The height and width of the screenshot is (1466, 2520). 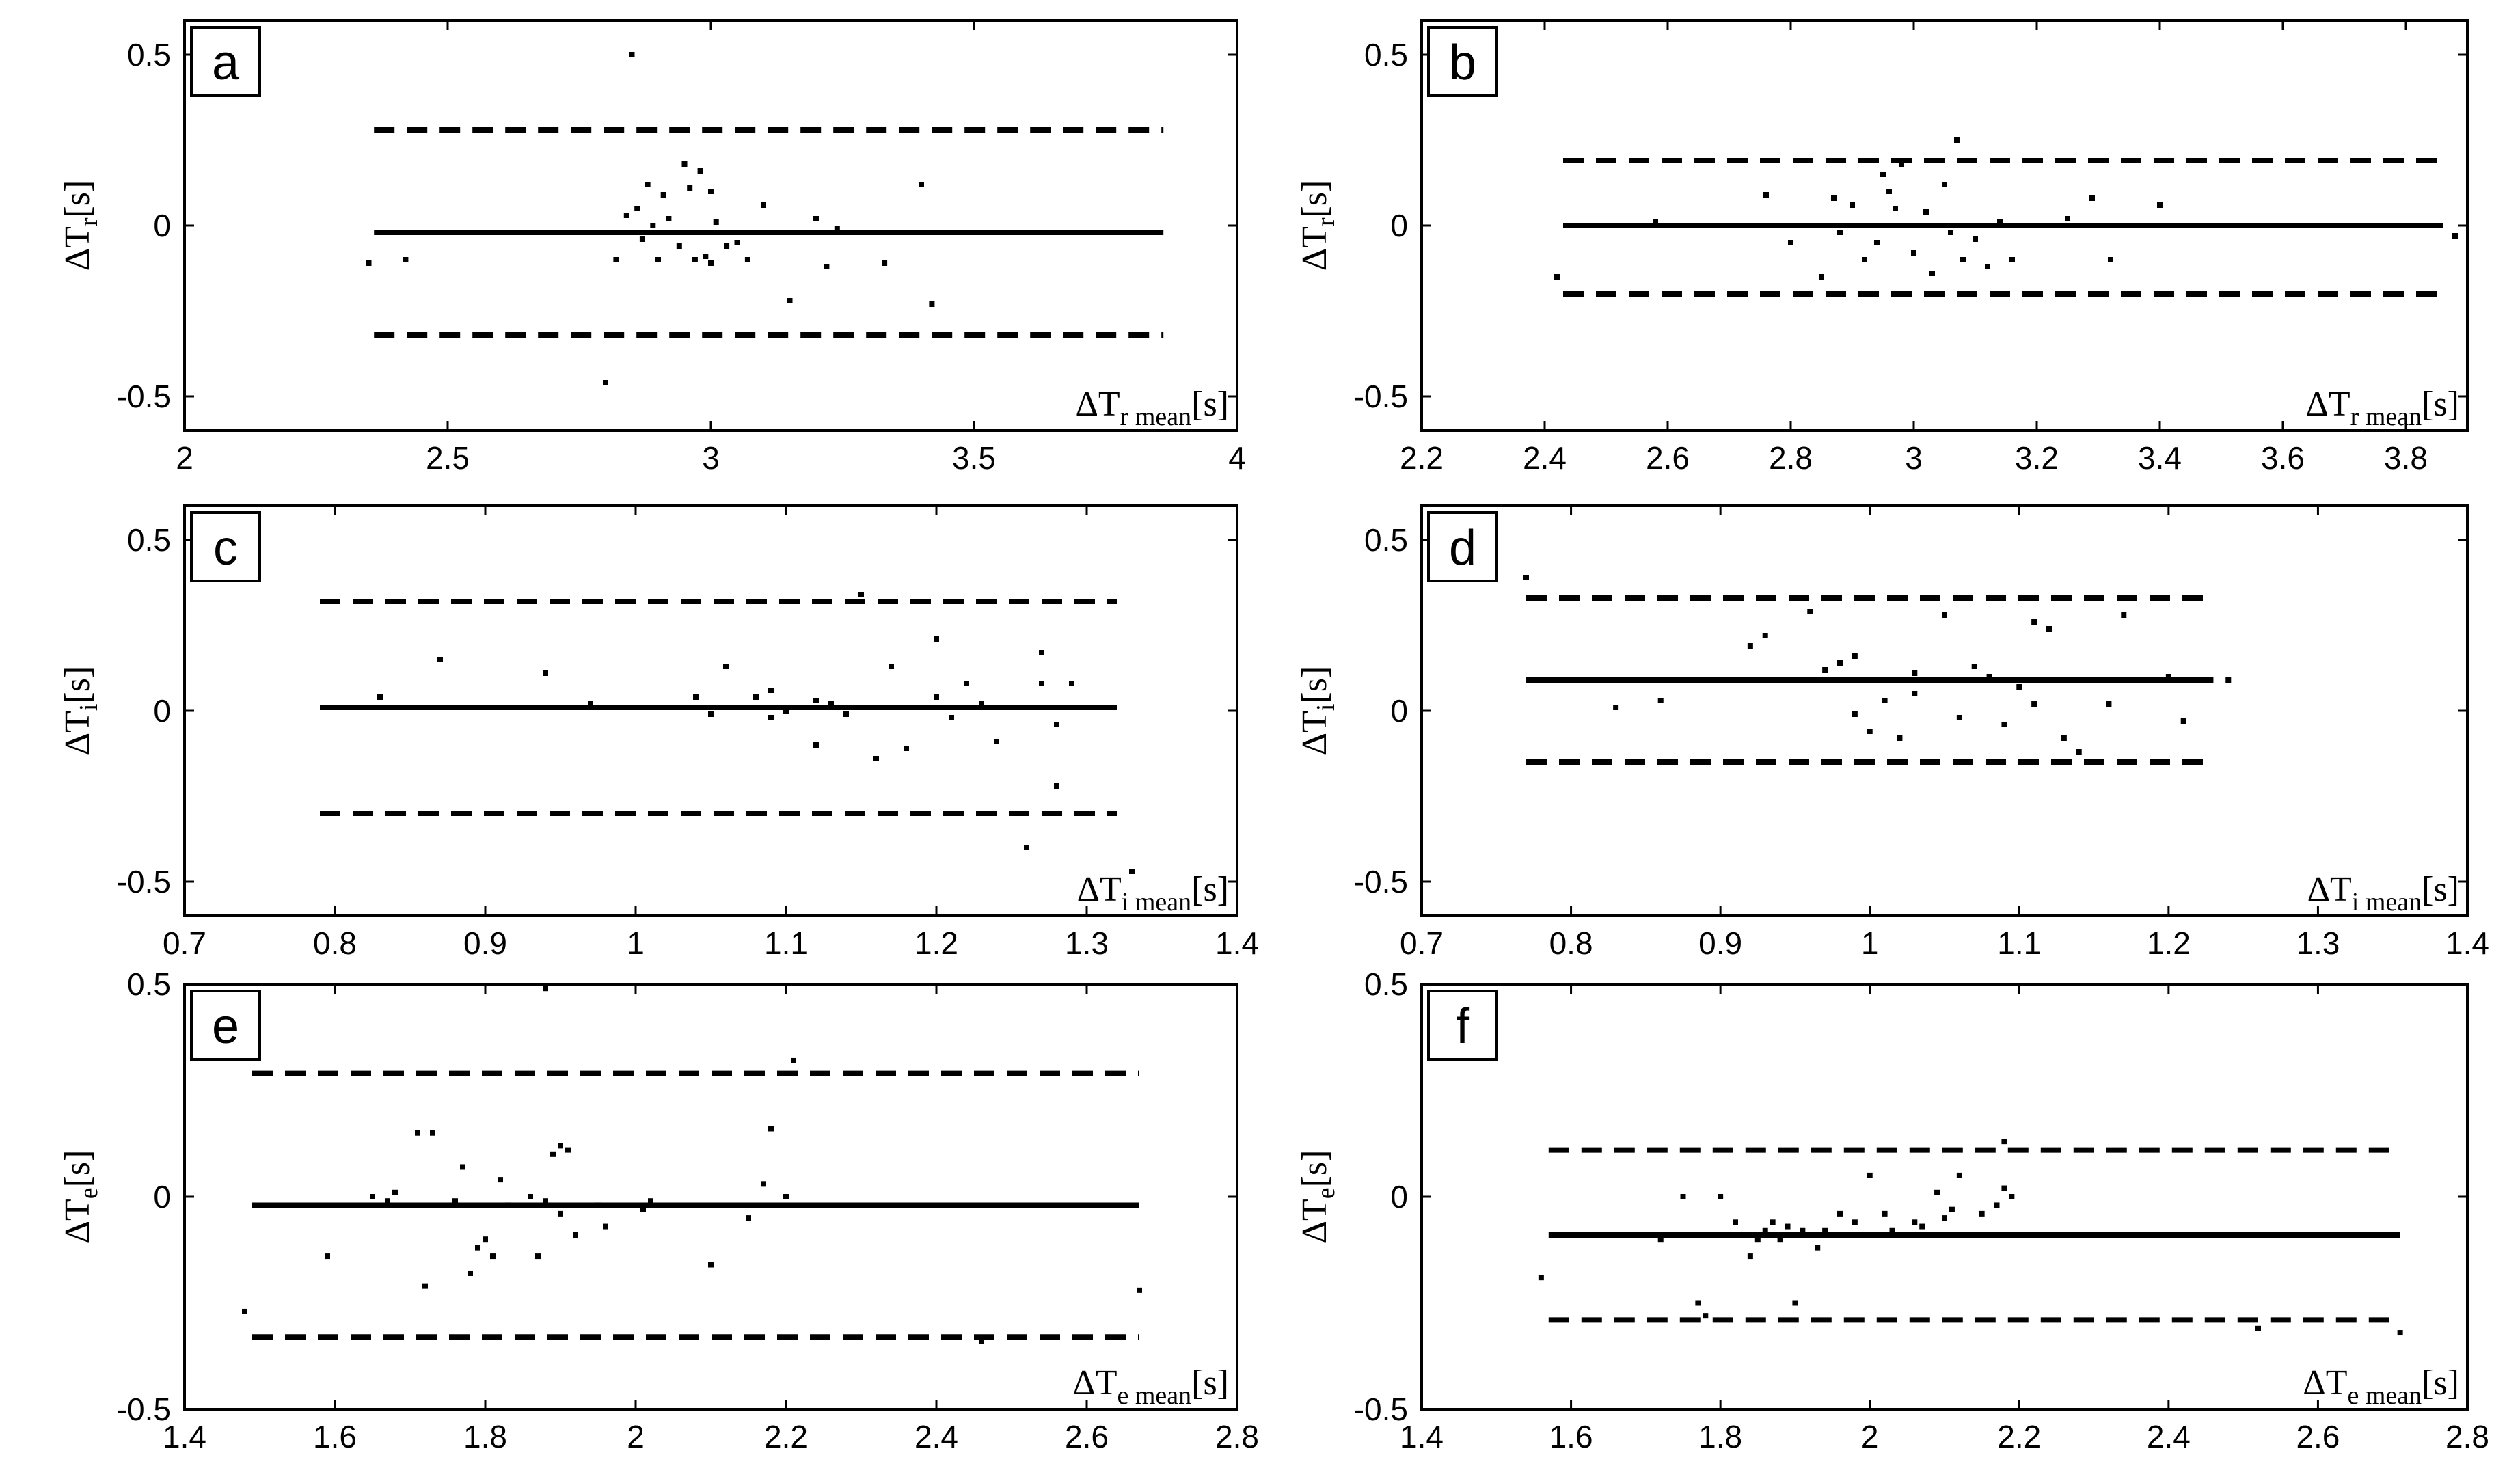 I want to click on x-tick-label: 2.5, so click(x=448, y=458).